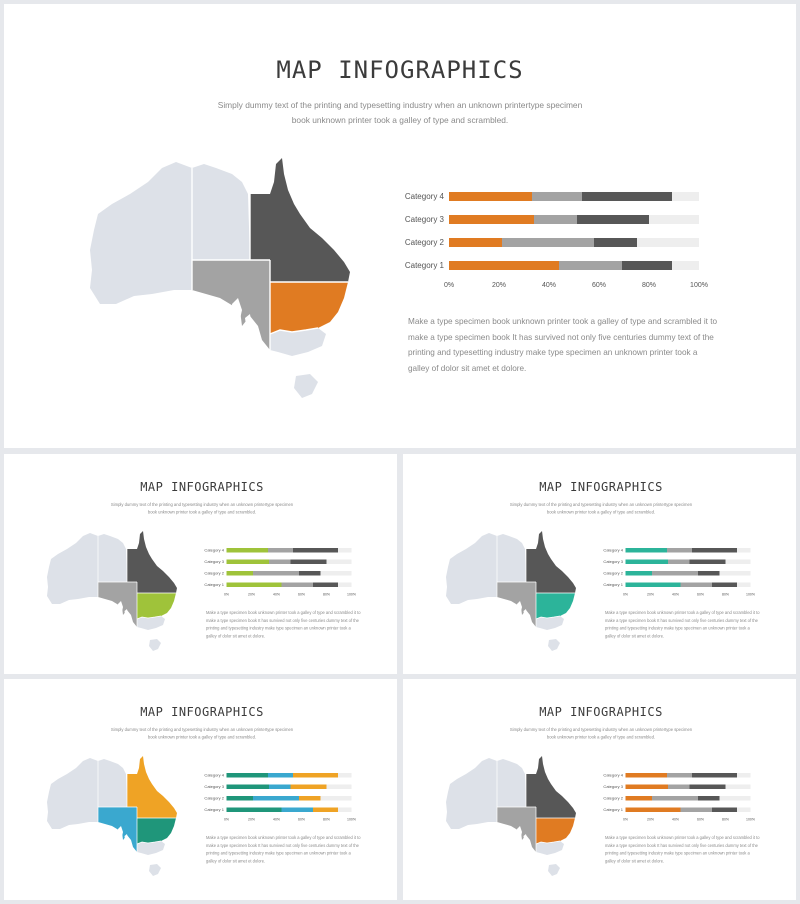 This screenshot has height=904, width=800. What do you see at coordinates (699, 285) in the screenshot?
I see `x-tick-label: 100%` at bounding box center [699, 285].